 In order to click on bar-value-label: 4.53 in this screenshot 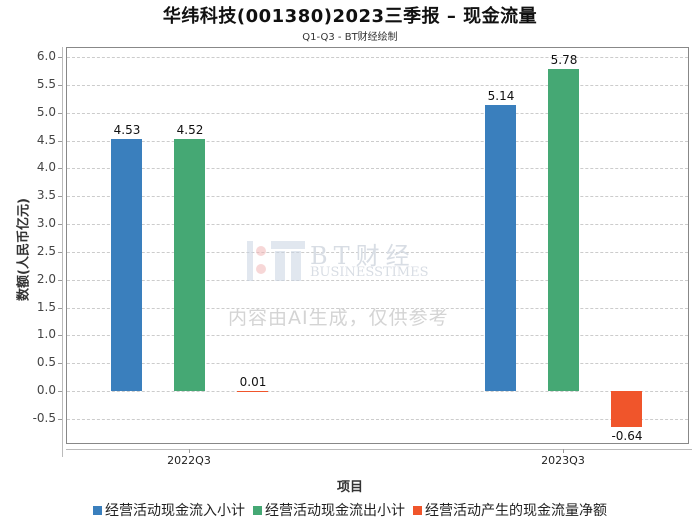, I will do `click(127, 129)`.